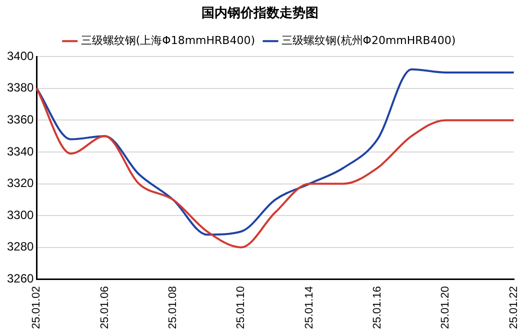 The height and width of the screenshot is (336, 530). I want to click on y-tick-label: 3340, so click(20, 151).